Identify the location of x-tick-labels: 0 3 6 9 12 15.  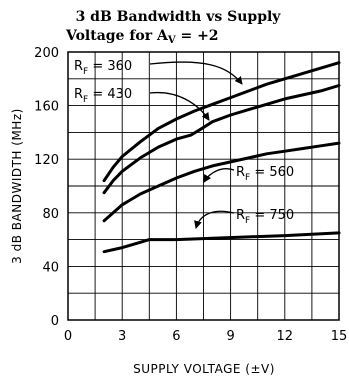
(205, 336).